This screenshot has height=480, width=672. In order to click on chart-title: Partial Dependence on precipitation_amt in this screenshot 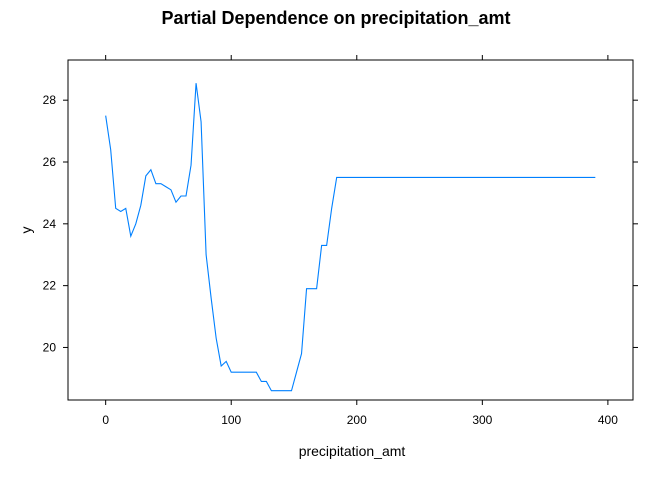, I will do `click(335, 18)`.